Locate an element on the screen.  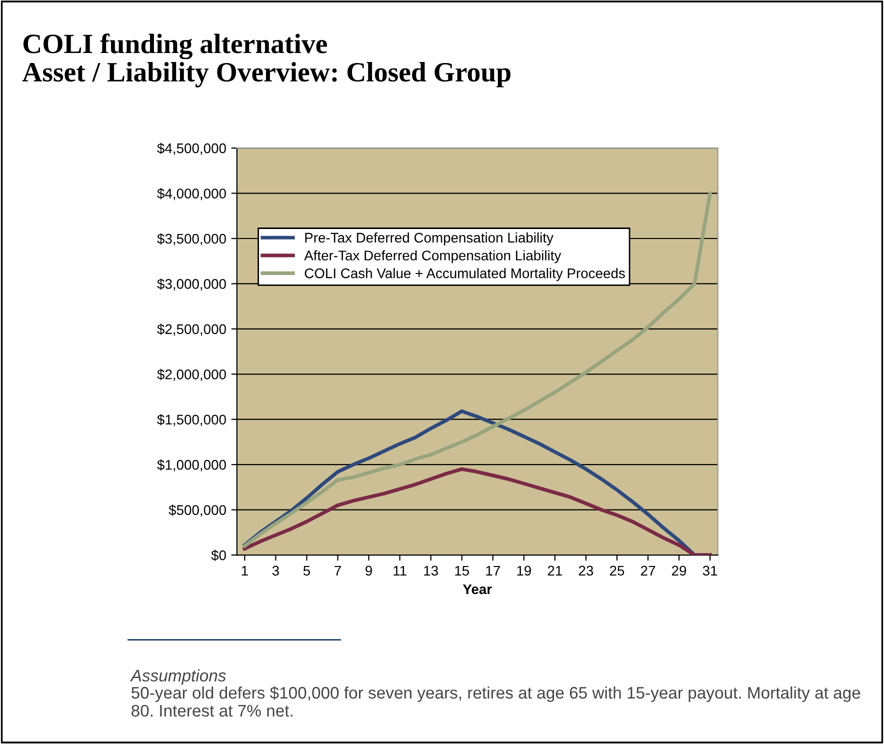
y-tick-label: $500,000 is located at coordinates (197, 510).